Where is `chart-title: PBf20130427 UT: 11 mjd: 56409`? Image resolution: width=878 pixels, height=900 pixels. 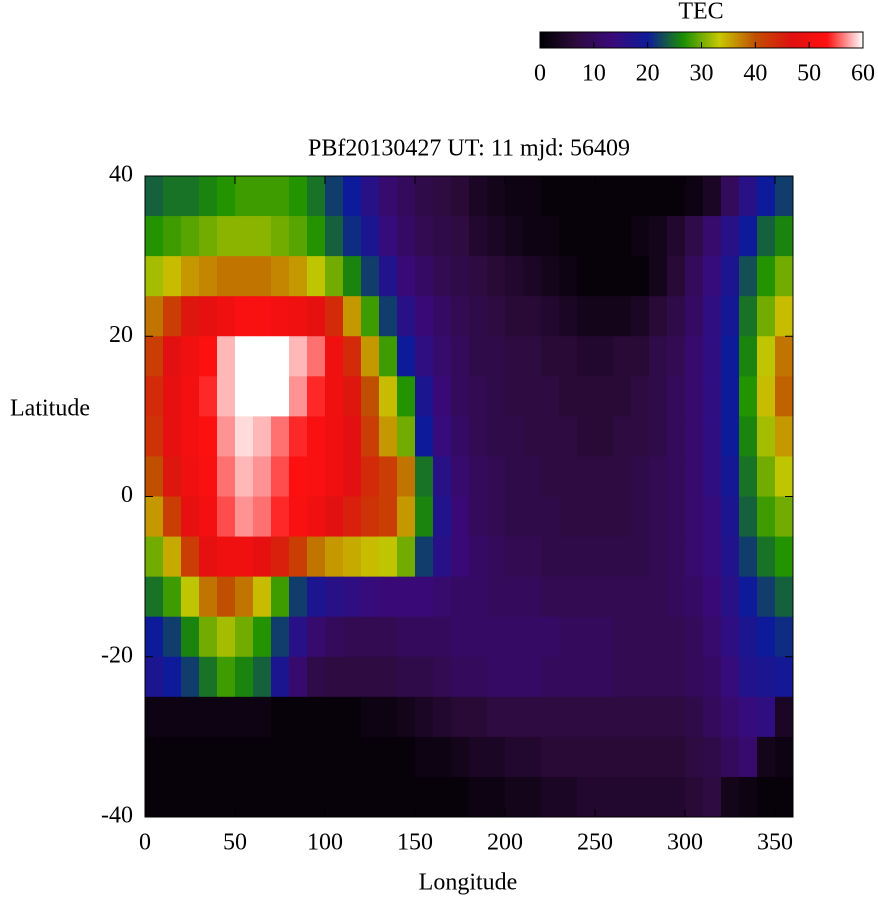
chart-title: PBf20130427 UT: 11 mjd: 56409 is located at coordinates (469, 149).